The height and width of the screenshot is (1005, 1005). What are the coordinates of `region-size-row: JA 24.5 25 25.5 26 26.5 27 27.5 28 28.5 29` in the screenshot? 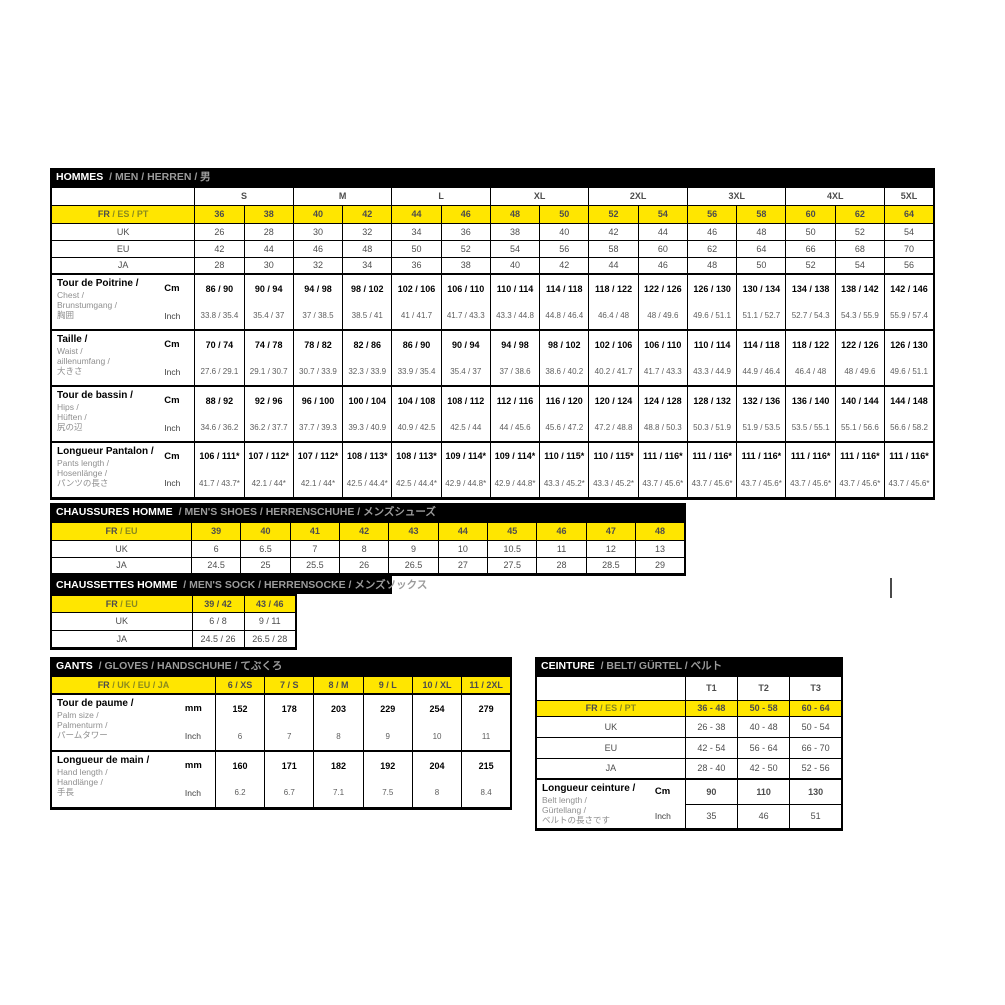 It's located at (368, 565).